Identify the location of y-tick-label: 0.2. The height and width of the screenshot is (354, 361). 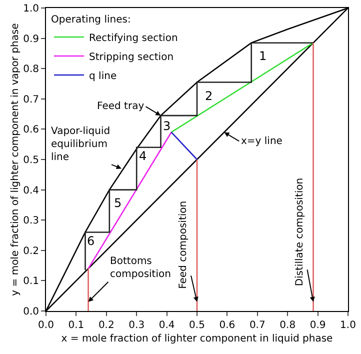
(31, 251).